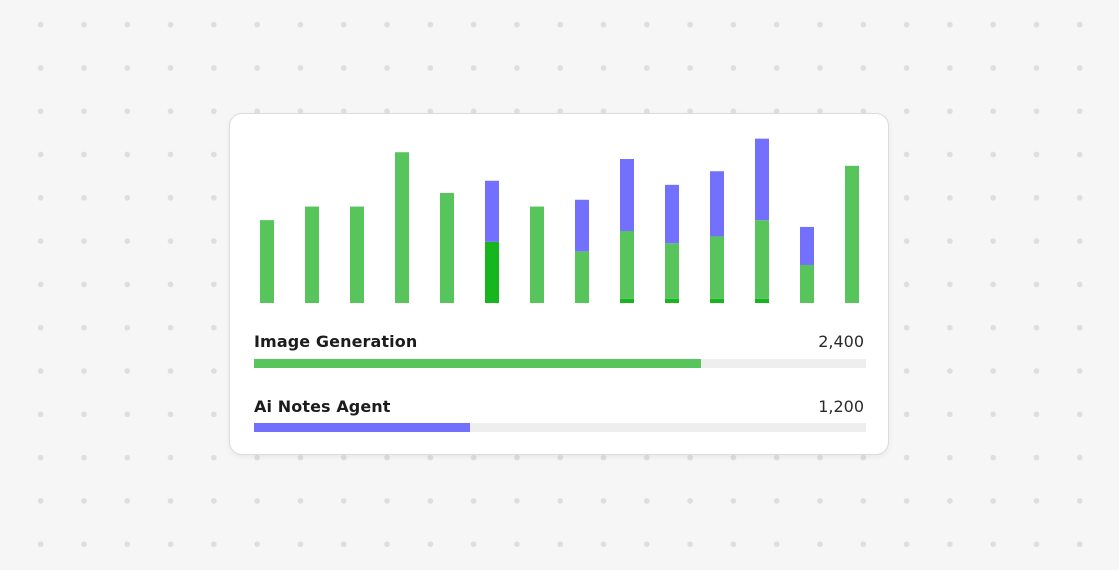 This screenshot has width=1119, height=570. What do you see at coordinates (322, 406) in the screenshot?
I see `metric-label-ai-notes-agent: Ai Notes Agent` at bounding box center [322, 406].